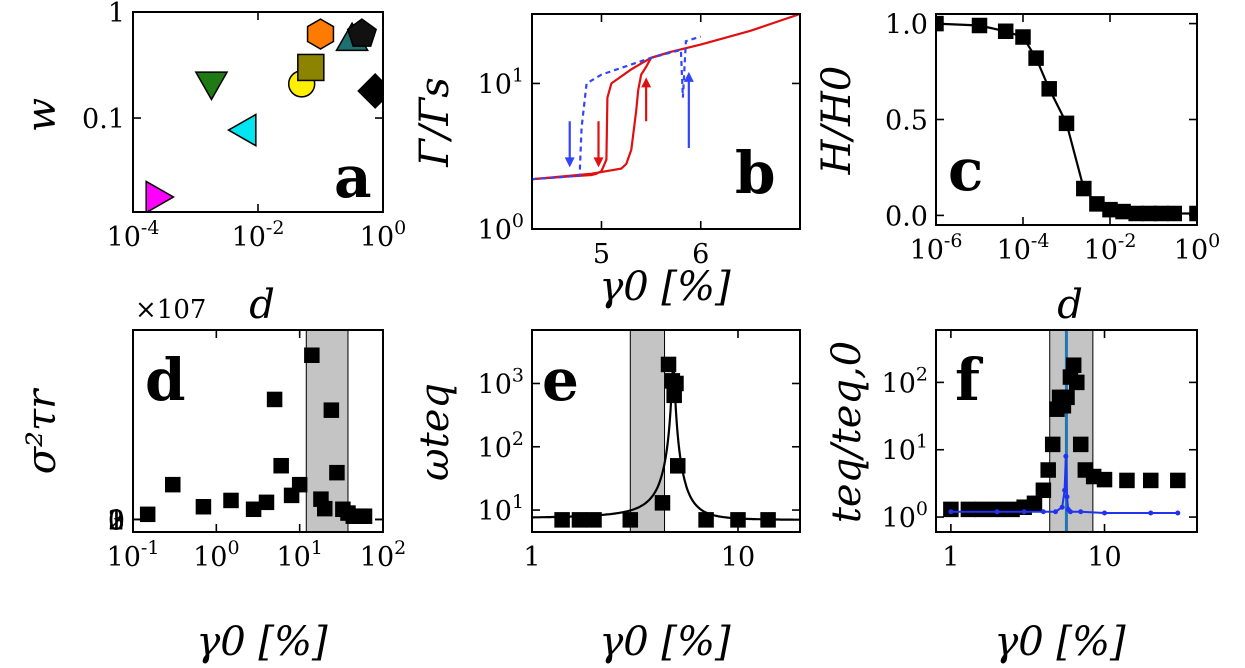  Describe the element at coordinates (133, 555) in the screenshot. I see `panel-d-xtick-label-0: 10⁻¹` at that location.